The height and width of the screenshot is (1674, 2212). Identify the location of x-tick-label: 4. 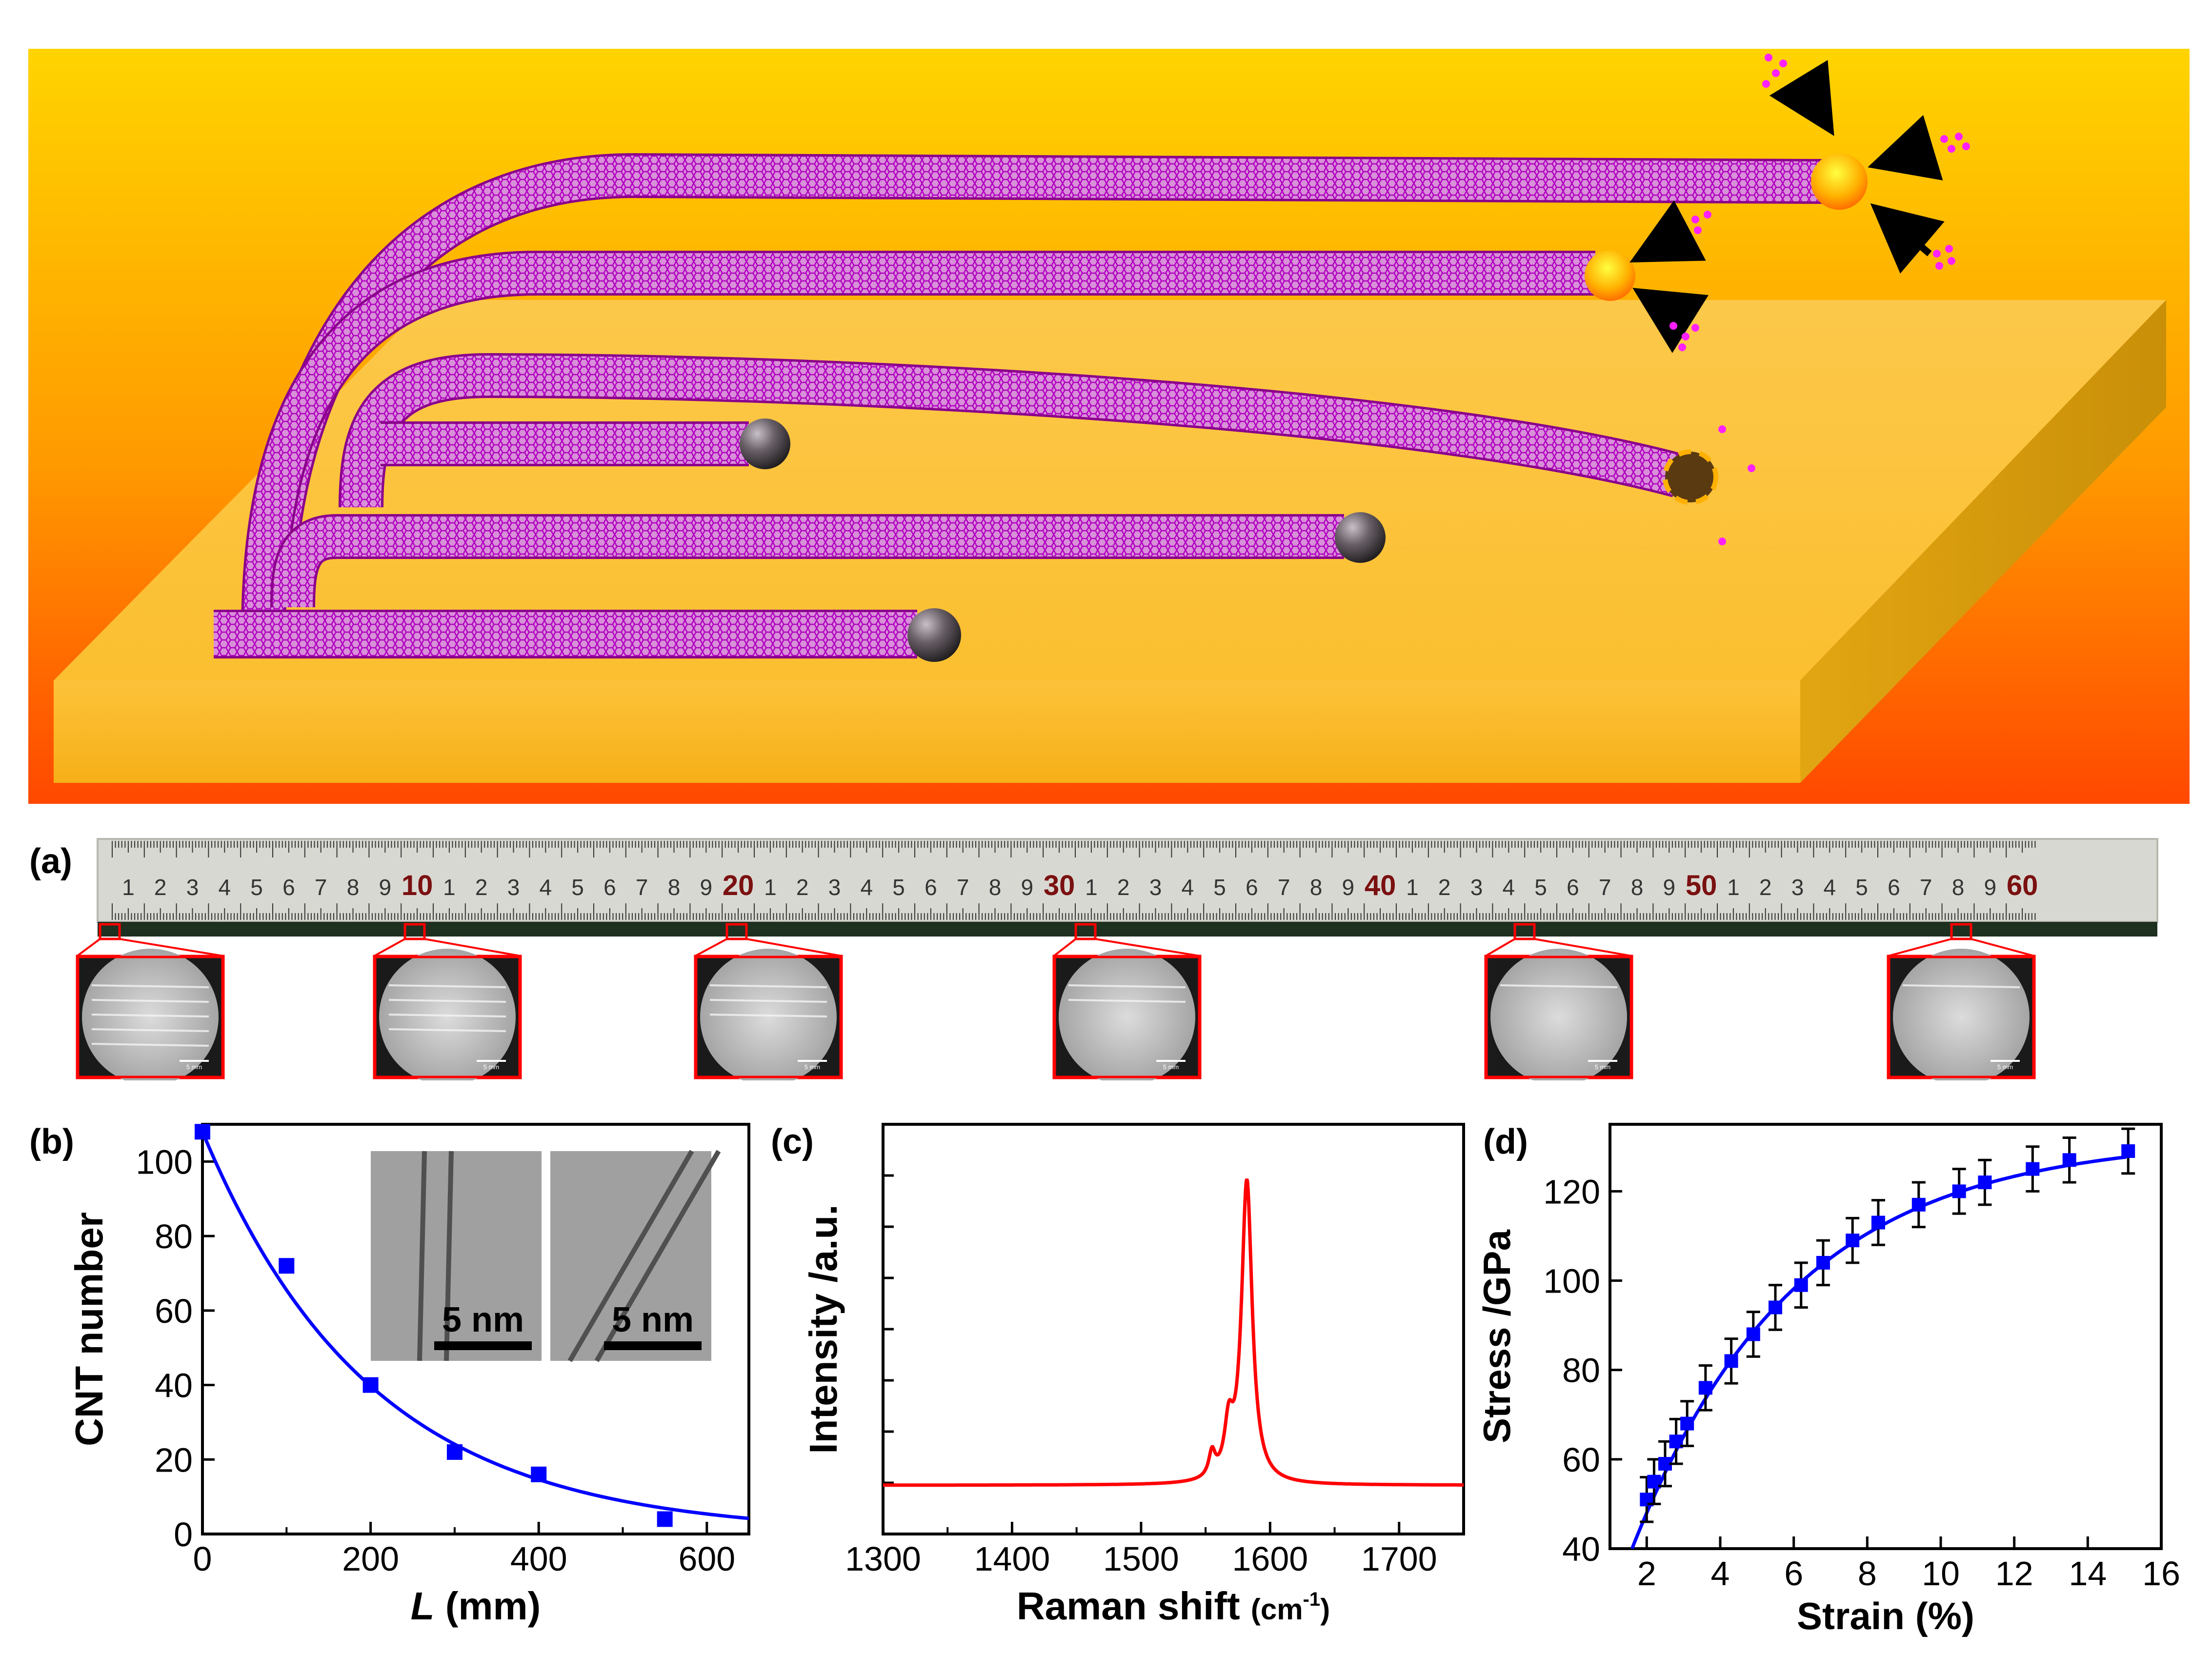
(1721, 1573).